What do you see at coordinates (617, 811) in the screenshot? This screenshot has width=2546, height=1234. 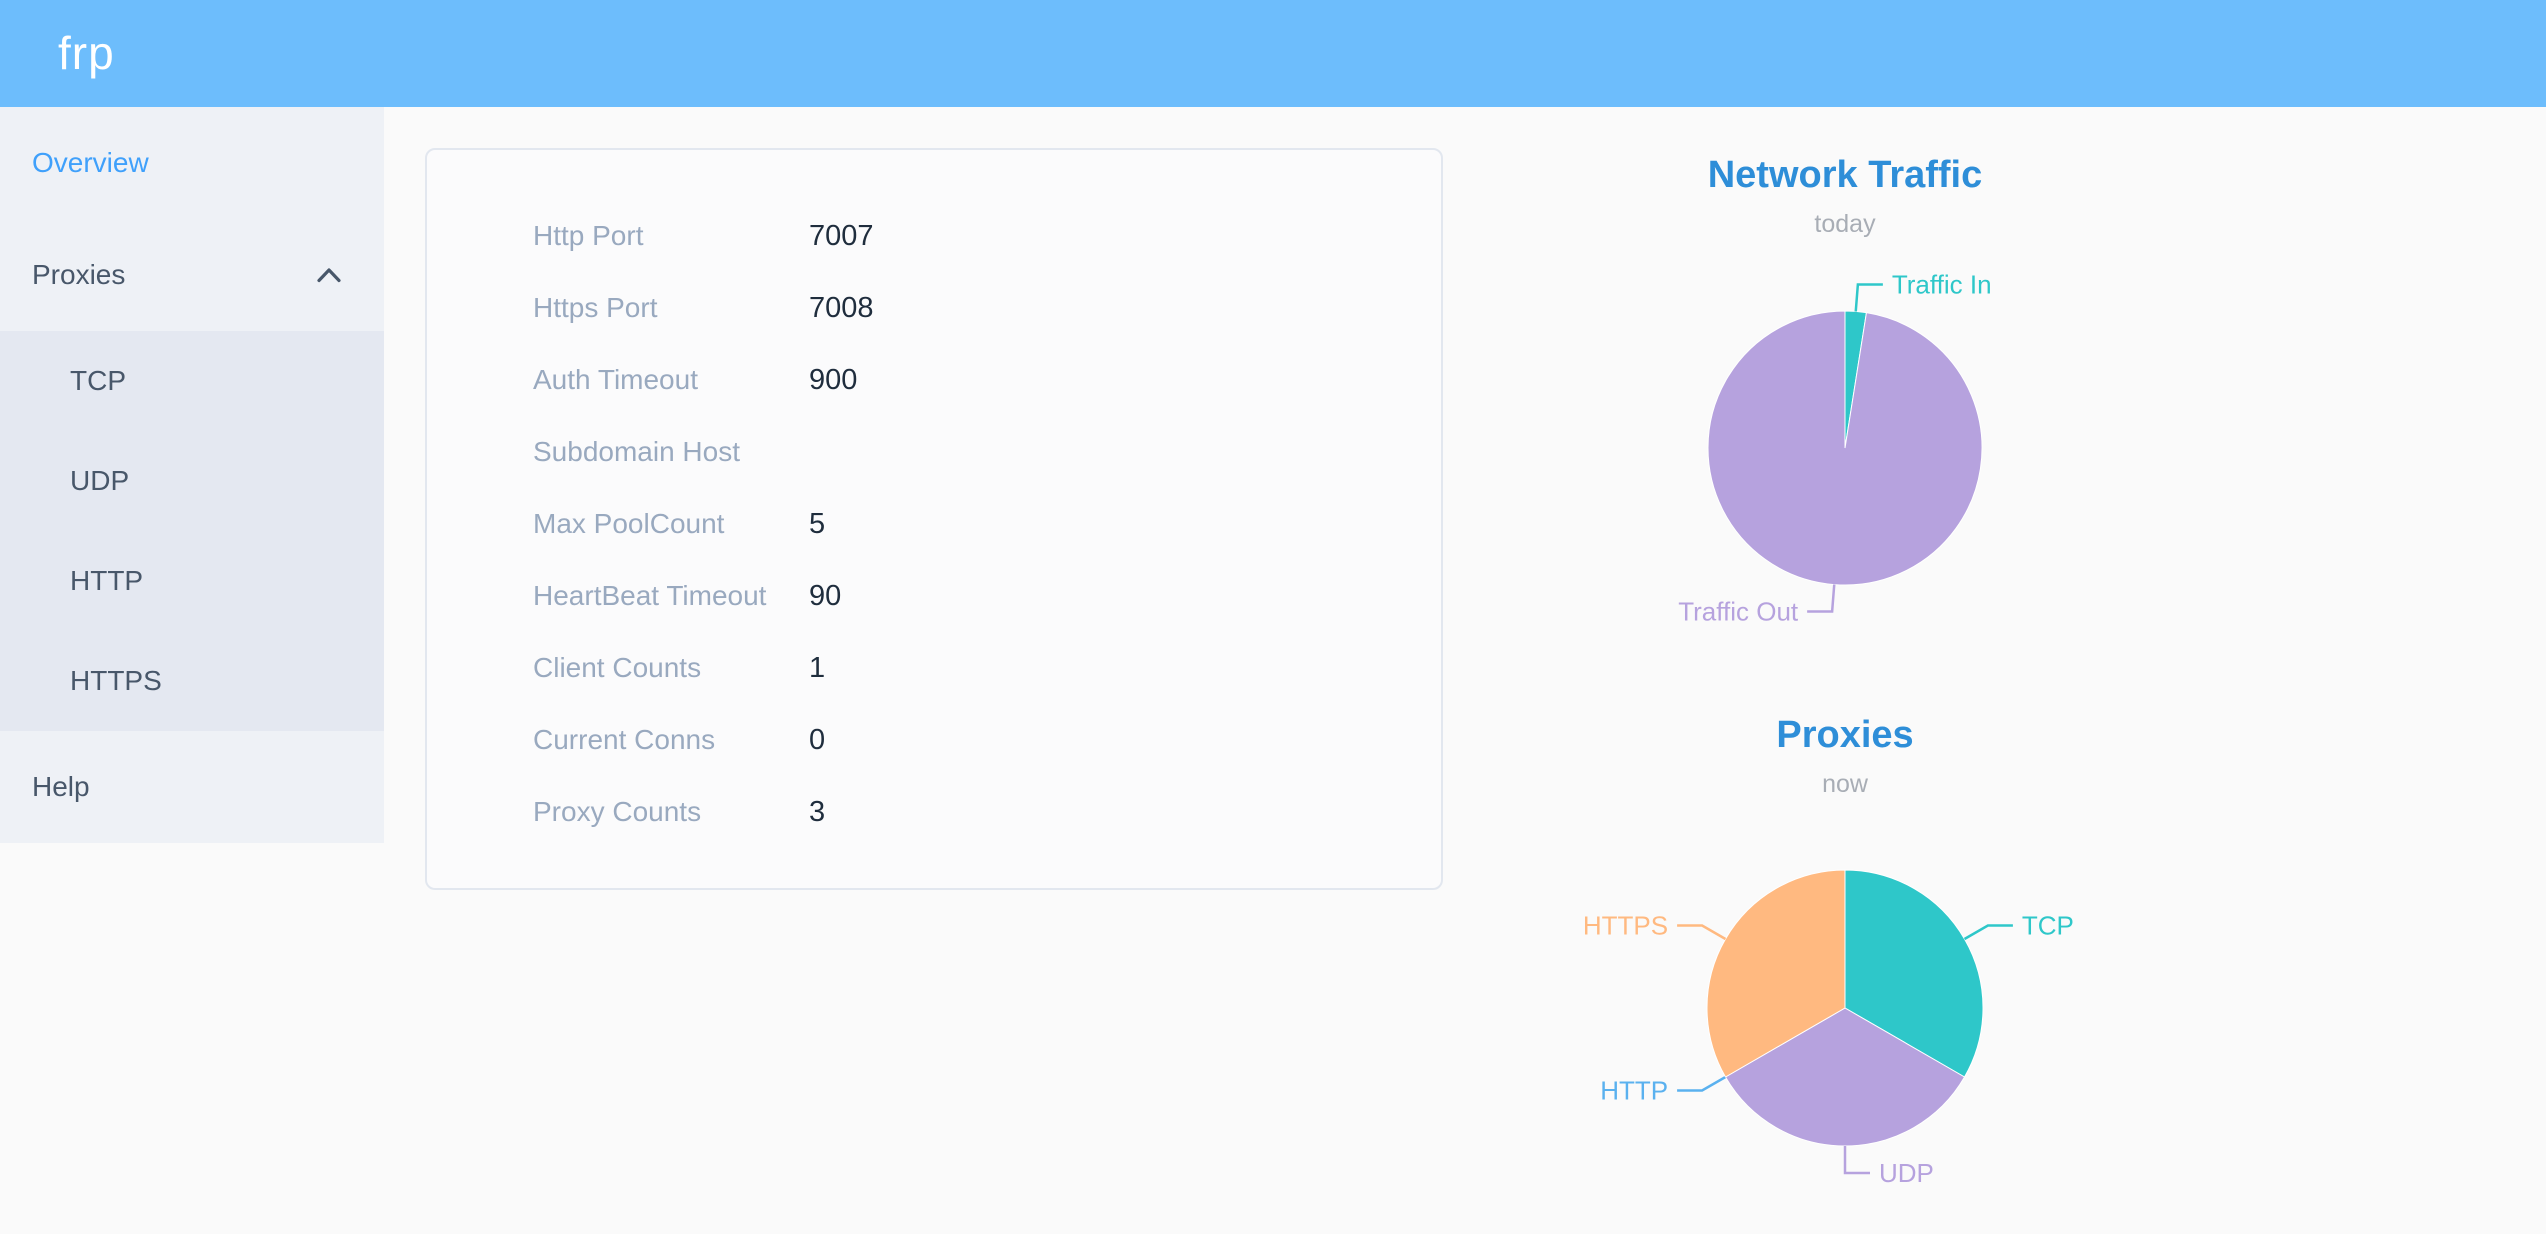 I see `card-row-label: Proxy Counts` at bounding box center [617, 811].